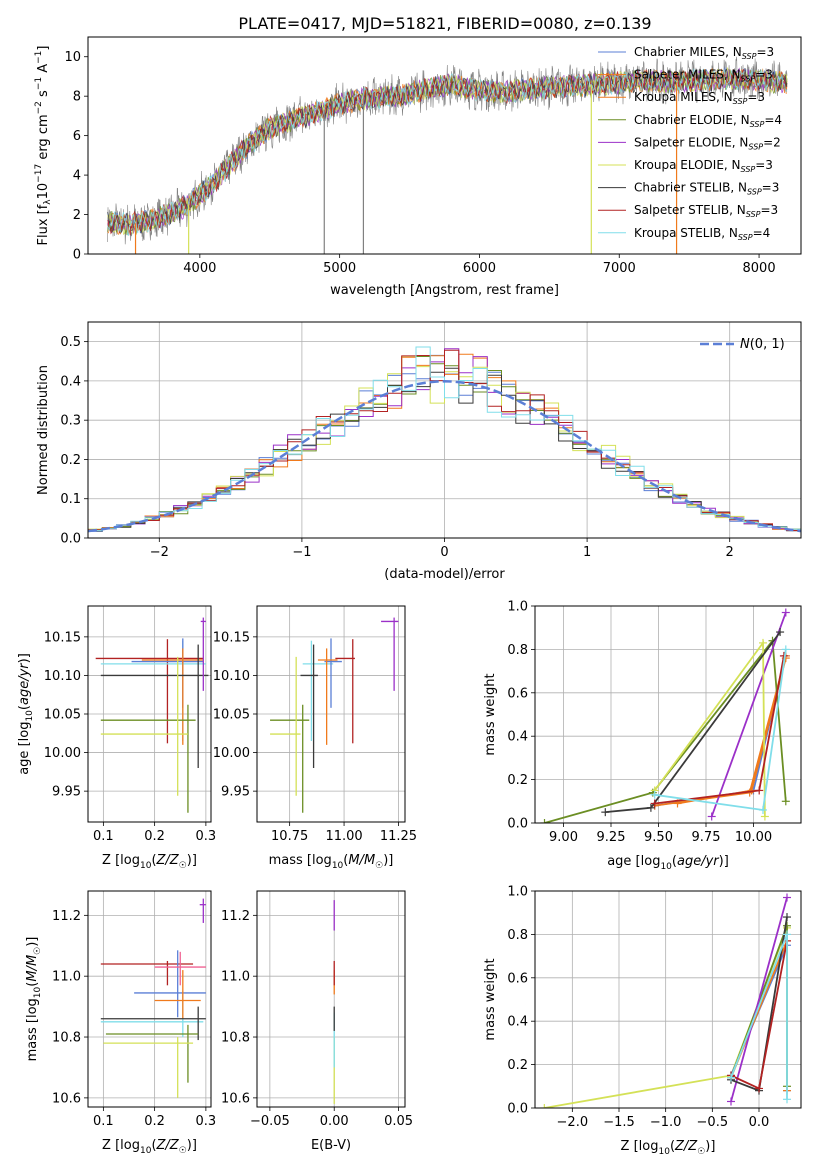 The image size is (819, 1170). Describe the element at coordinates (587, 552) in the screenshot. I see `residuals-xtick-label: 1` at that location.